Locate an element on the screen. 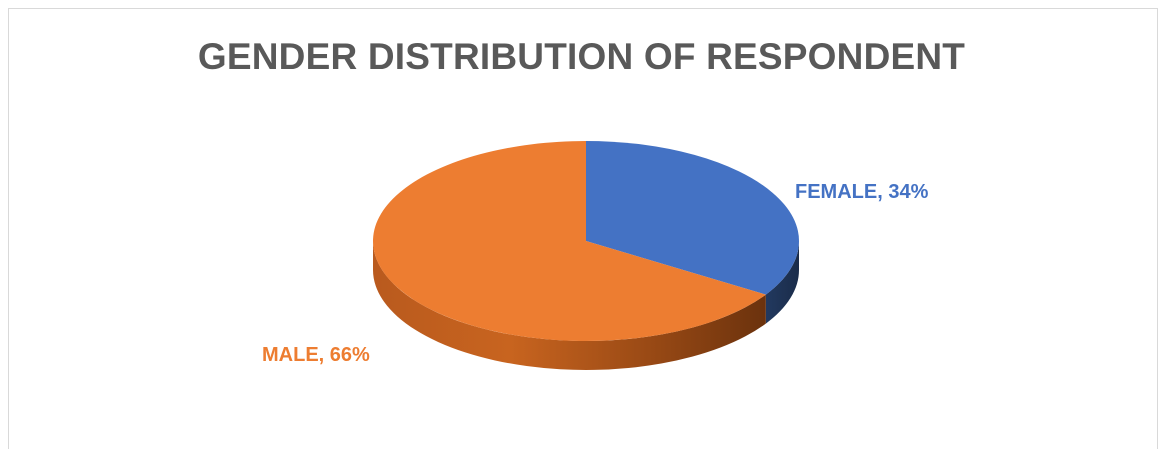 Image resolution: width=1163 pixels, height=450 pixels. pie-slice-female is located at coordinates (692, 218).